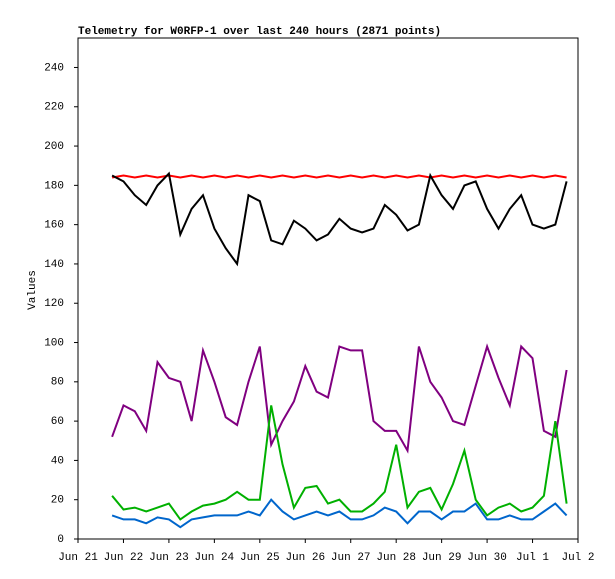 This screenshot has height=579, width=615. What do you see at coordinates (260, 558) in the screenshot?
I see `x-tick-label: Jun 25` at bounding box center [260, 558].